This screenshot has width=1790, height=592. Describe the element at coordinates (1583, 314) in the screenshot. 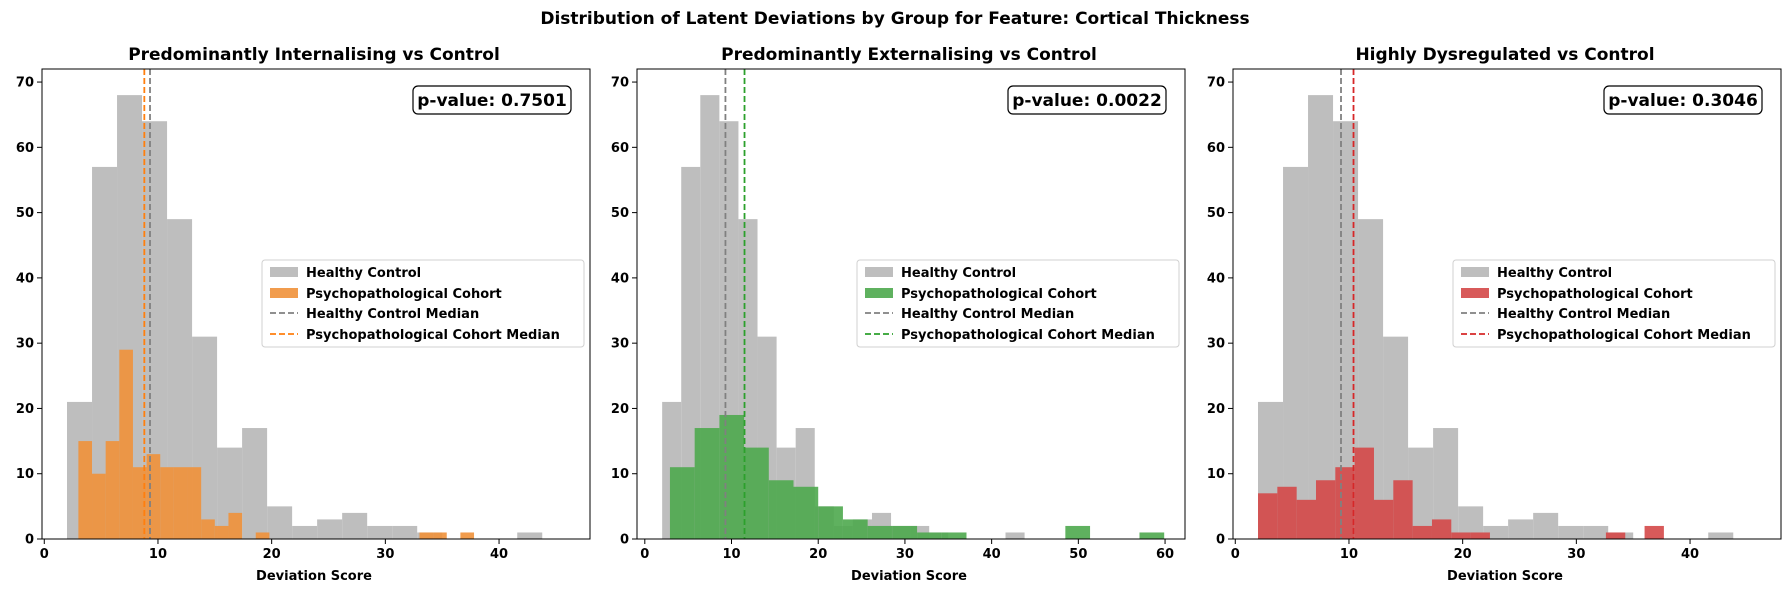

I see `legend-label-healthy-control-median: Healthy Control Median` at that location.